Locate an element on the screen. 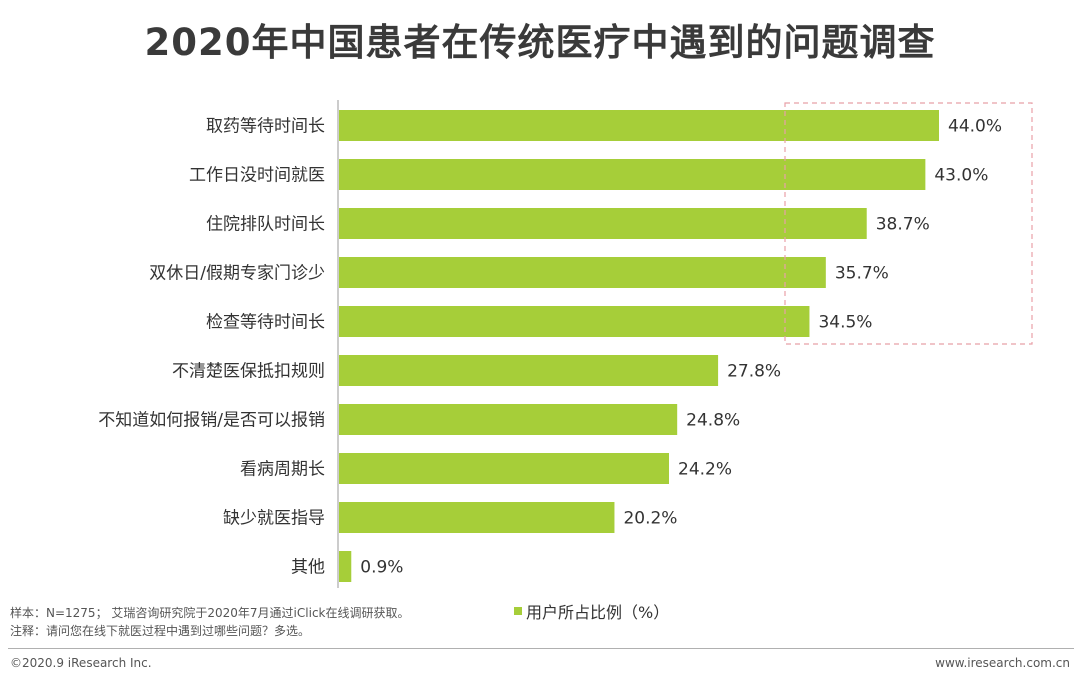 The width and height of the screenshot is (1080, 692). value-label: 20.2% is located at coordinates (650, 519).